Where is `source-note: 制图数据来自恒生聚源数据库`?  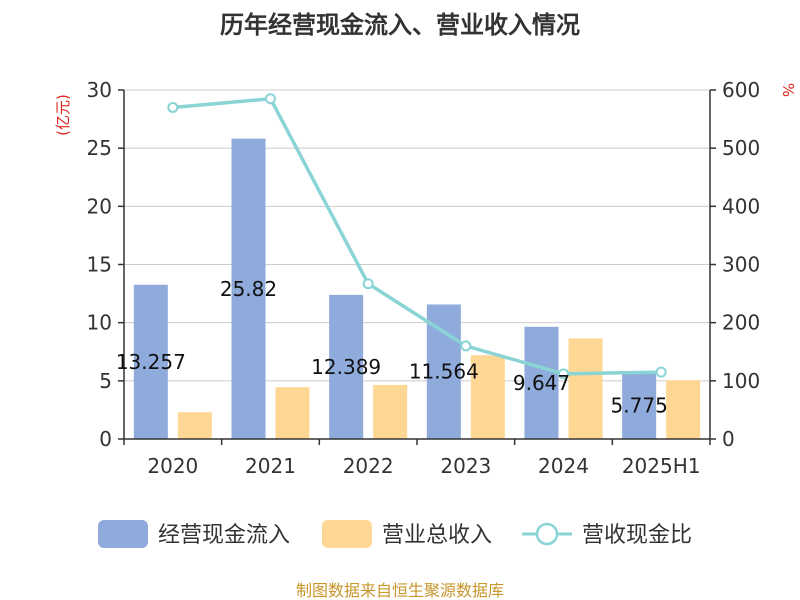
source-note: 制图数据来自恒生聚源数据库 is located at coordinates (400, 590).